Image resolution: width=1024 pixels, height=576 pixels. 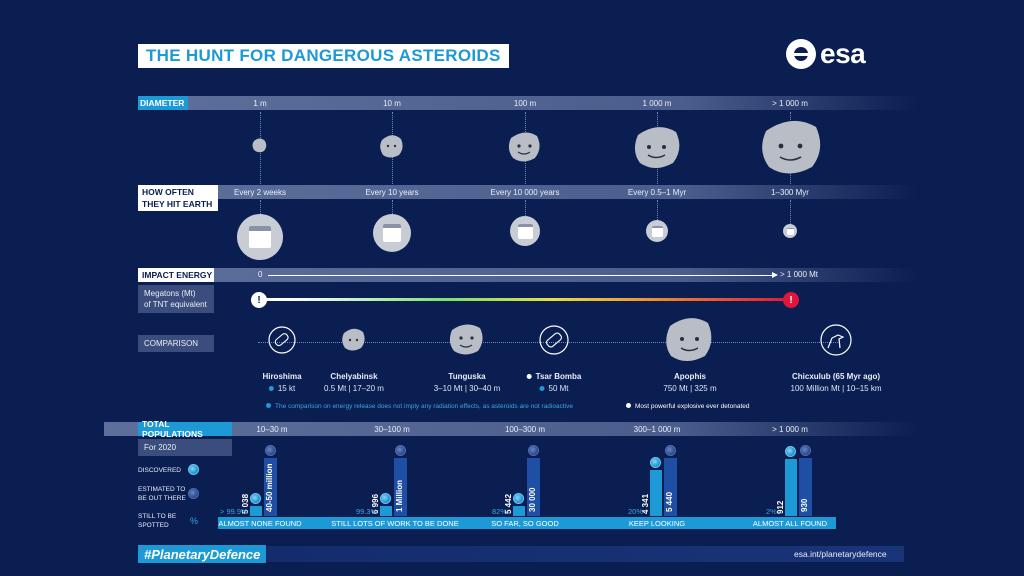 What do you see at coordinates (843, 53) in the screenshot?
I see `esa-logo-text: esa` at bounding box center [843, 53].